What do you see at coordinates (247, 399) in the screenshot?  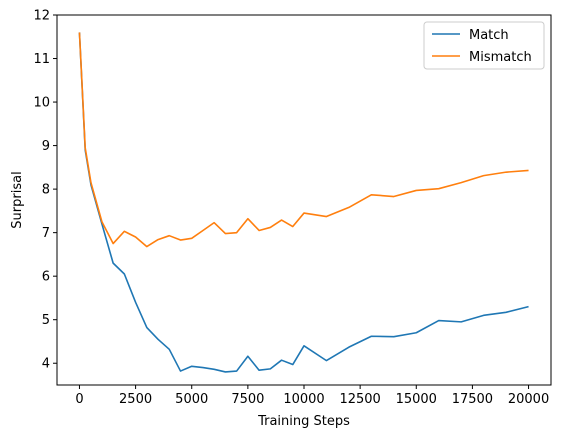 I see `x-tick-label: 7500` at bounding box center [247, 399].